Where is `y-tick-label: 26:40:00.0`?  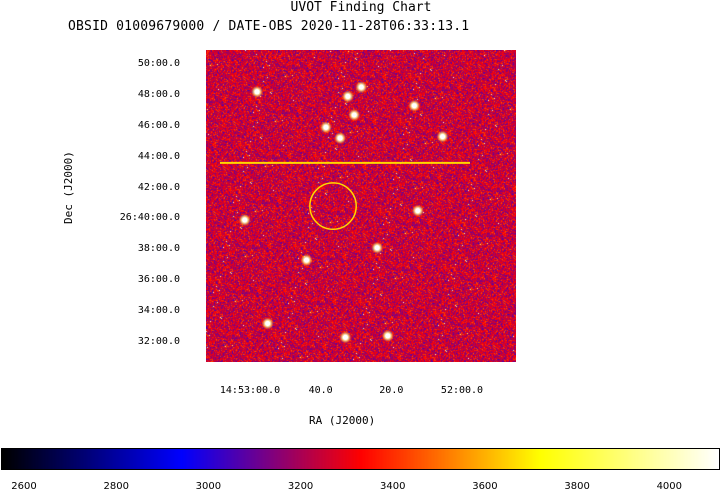 y-tick-label: 26:40:00.0 is located at coordinates (149, 218).